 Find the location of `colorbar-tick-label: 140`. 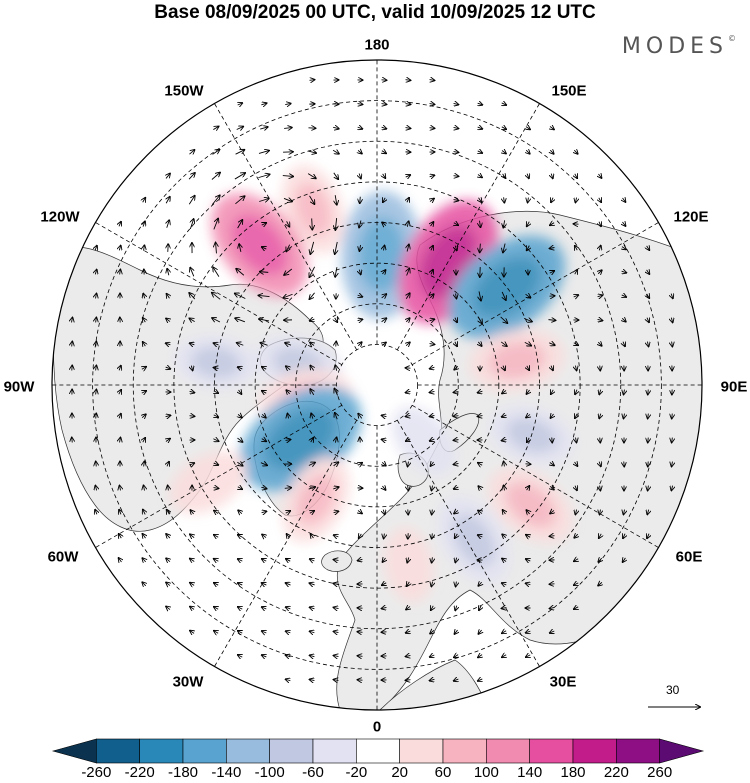

colorbar-tick-label: 140 is located at coordinates (530, 772).